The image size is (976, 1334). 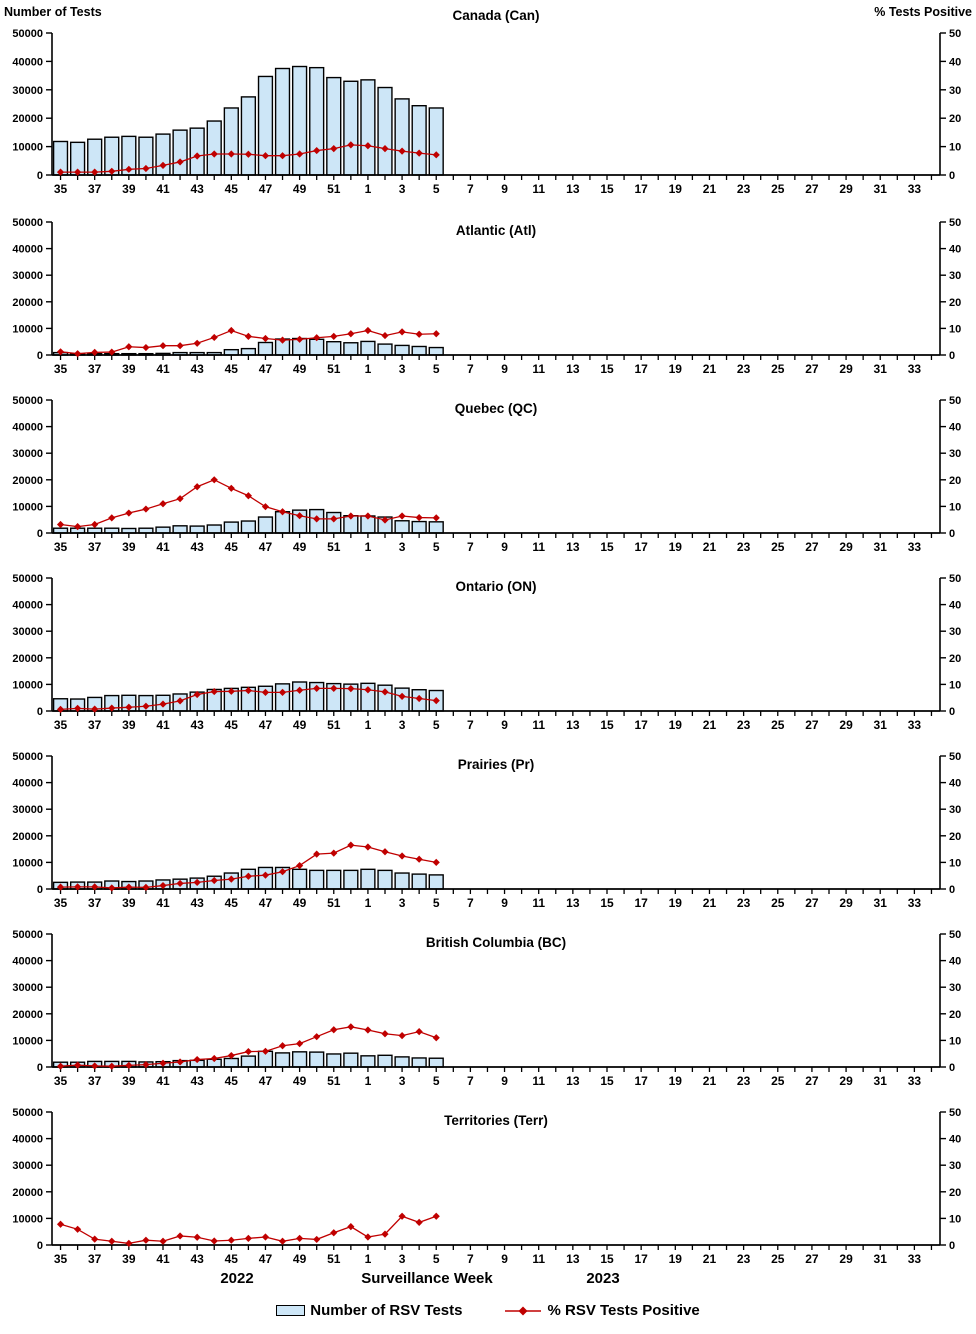 What do you see at coordinates (676, 369) in the screenshot?
I see `x-tick-label: 19` at bounding box center [676, 369].